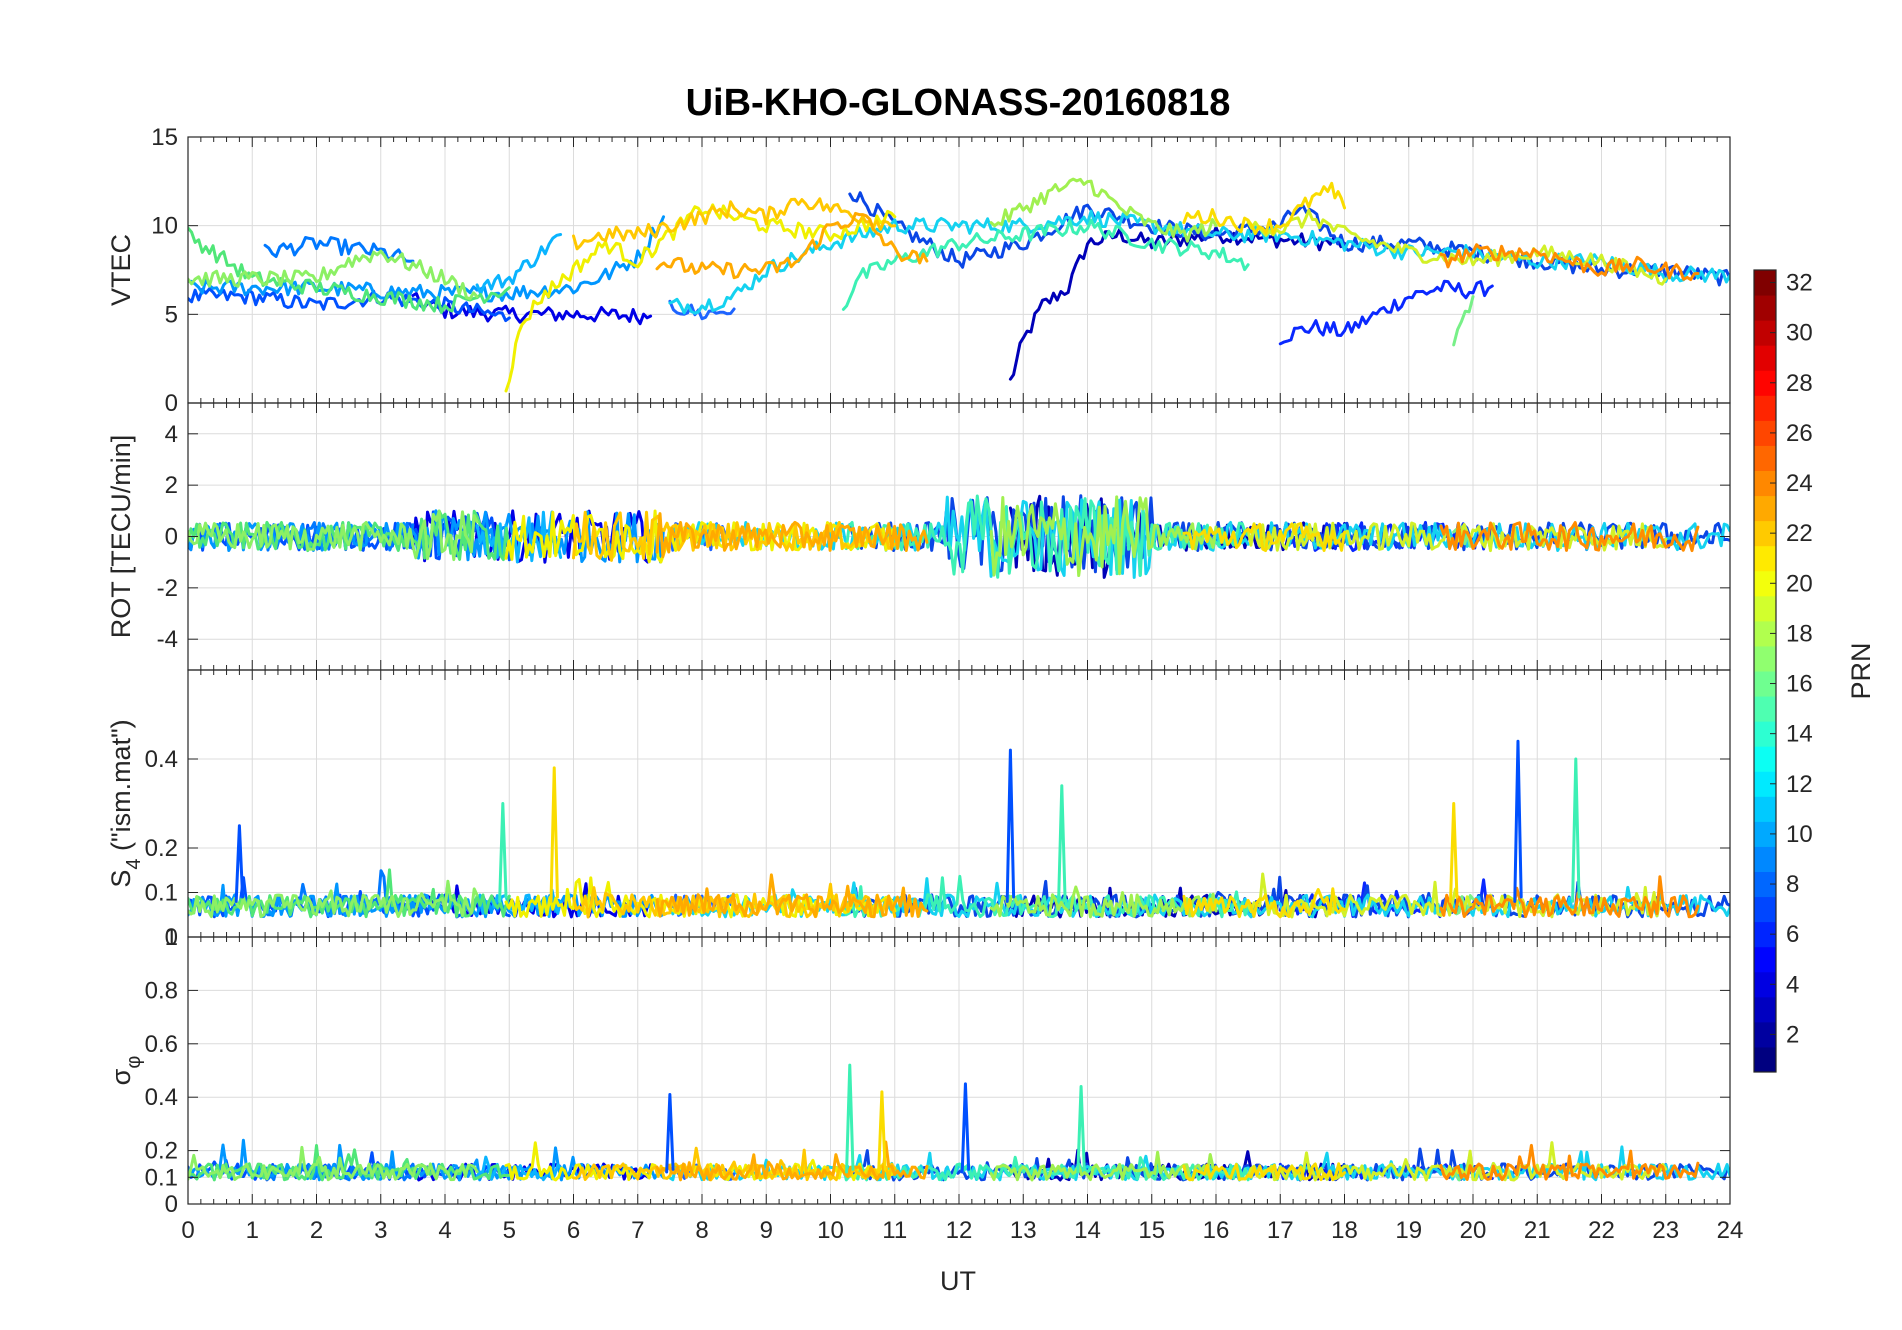 This screenshot has width=1902, height=1330. I want to click on x-tick-label: 2, so click(316, 1230).